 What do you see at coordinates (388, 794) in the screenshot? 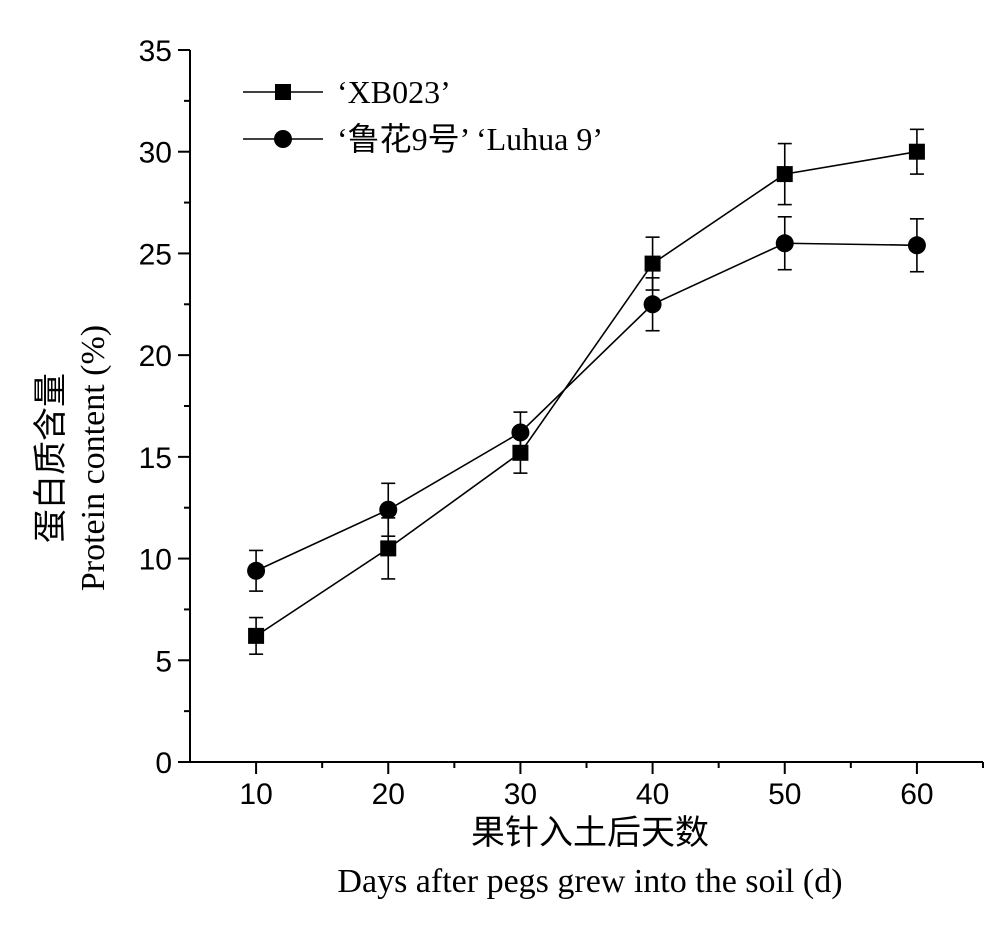
I see `x-tick-label: 20` at bounding box center [388, 794].